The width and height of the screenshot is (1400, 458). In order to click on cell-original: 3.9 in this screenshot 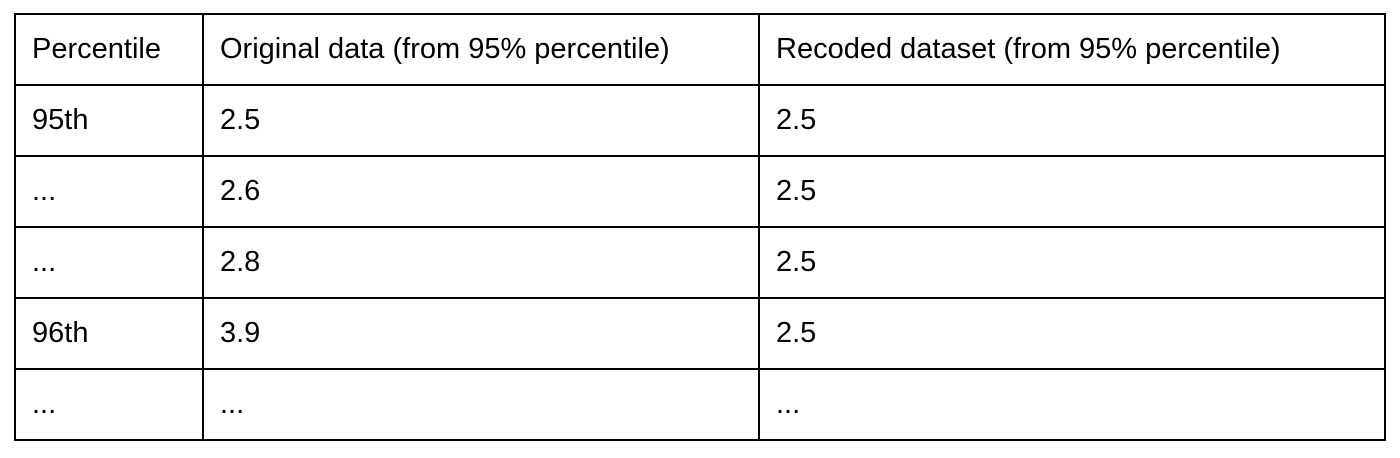, I will do `click(481, 333)`.